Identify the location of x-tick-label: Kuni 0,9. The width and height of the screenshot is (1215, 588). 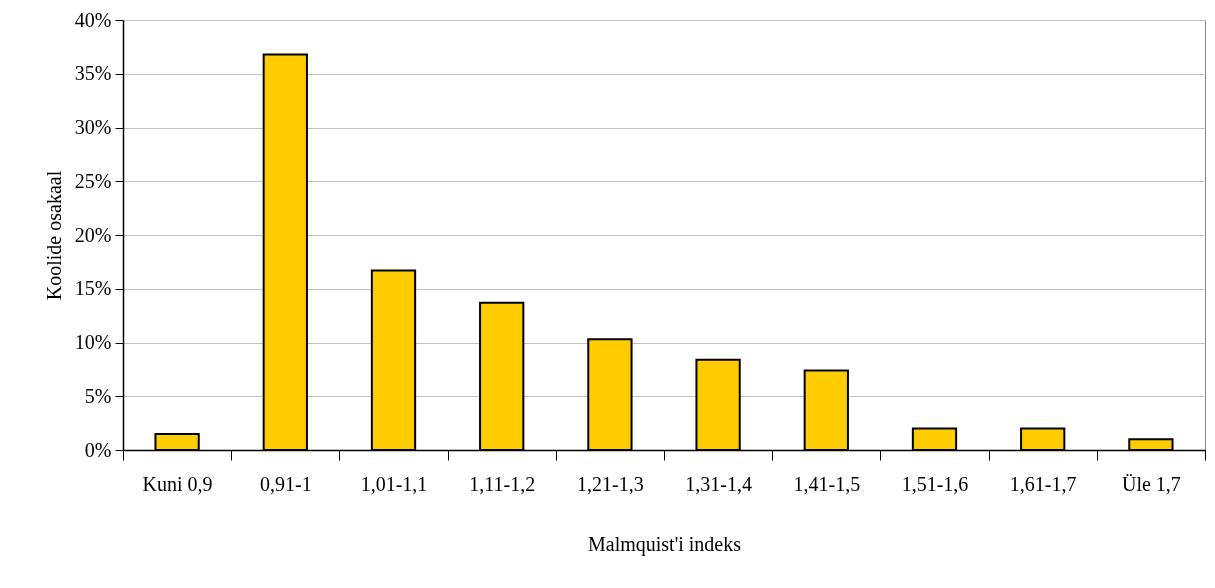
(177, 483).